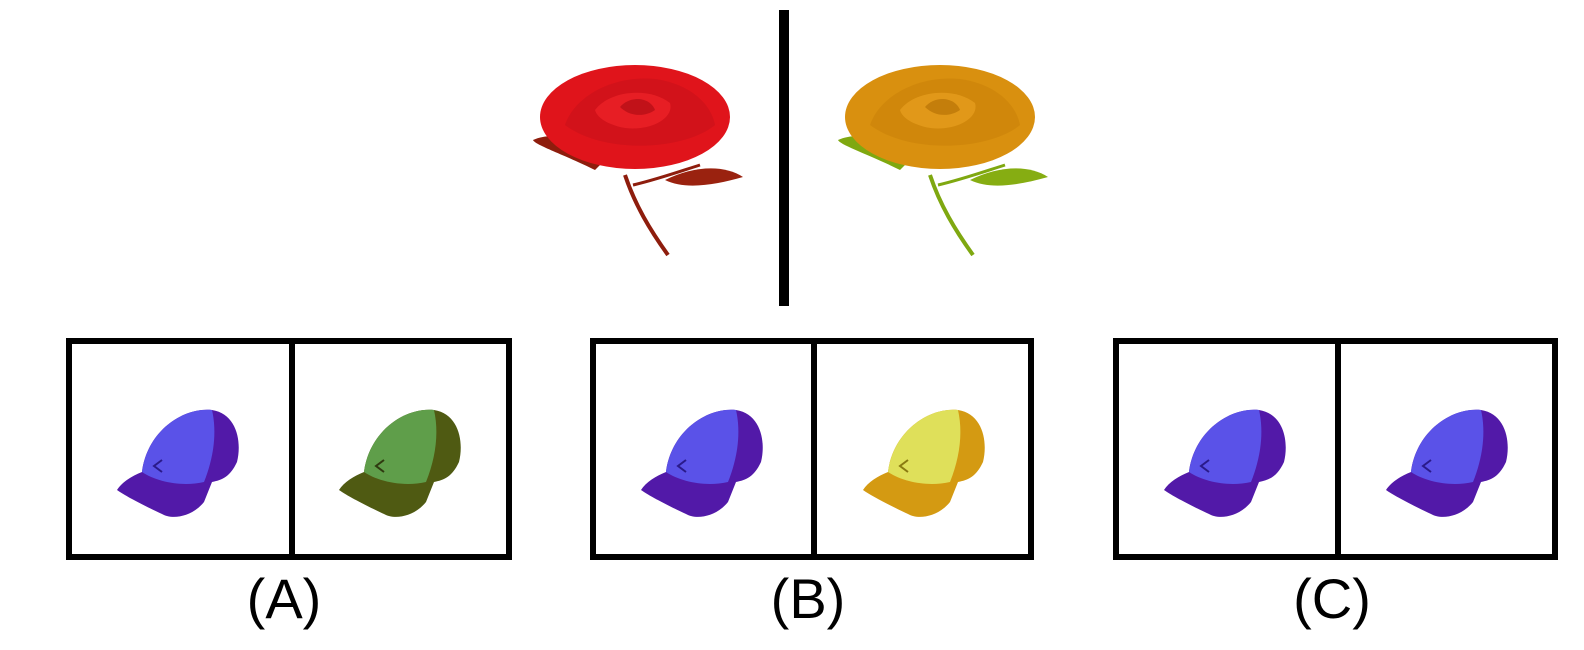 The width and height of the screenshot is (1584, 650). I want to click on option-c-label: (C), so click(1332, 598).